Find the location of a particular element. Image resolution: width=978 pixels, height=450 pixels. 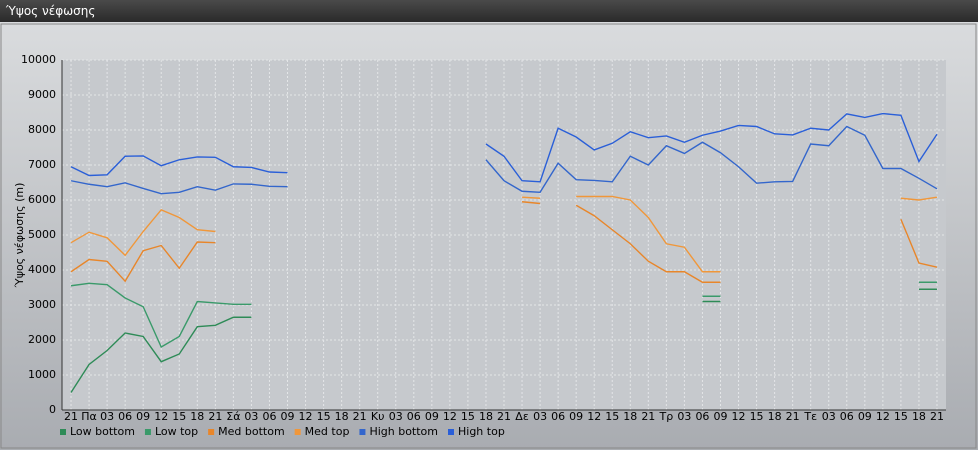

y-tick-label: 9000 is located at coordinates (42, 94).